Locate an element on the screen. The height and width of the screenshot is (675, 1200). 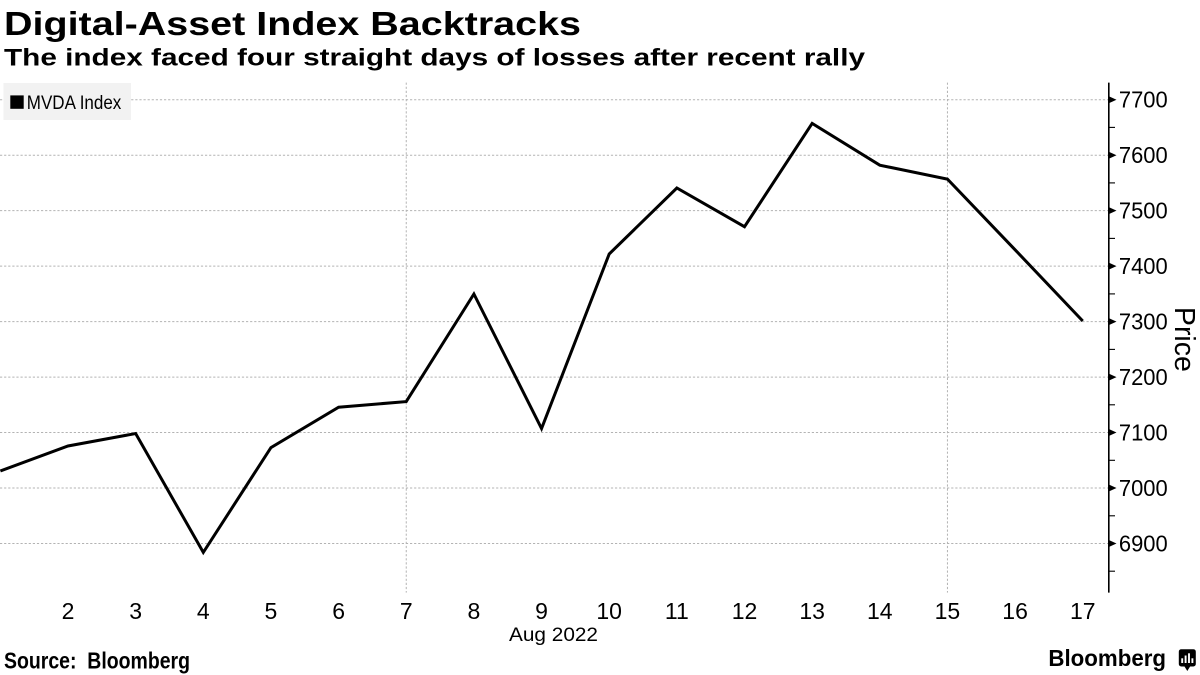
svg-text: 4 is located at coordinates (203, 611).